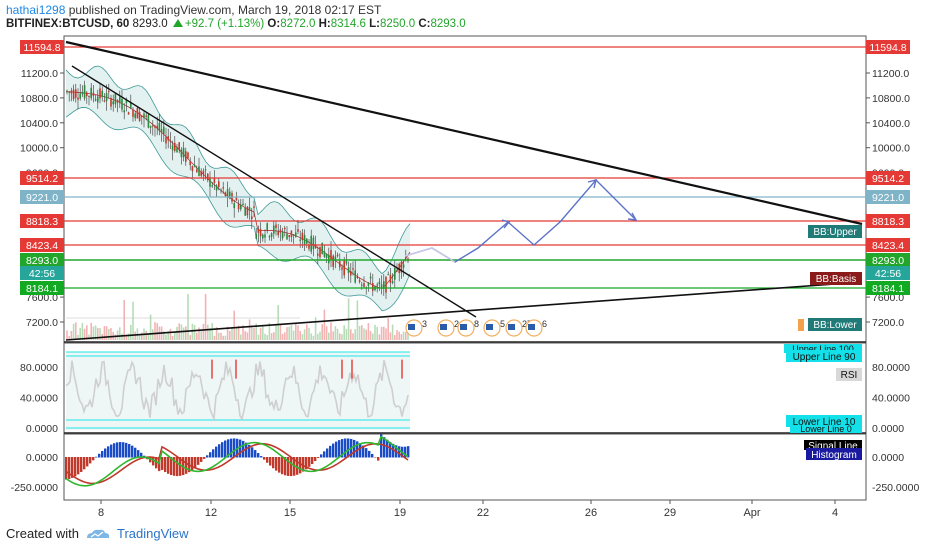 The height and width of the screenshot is (550, 932). What do you see at coordinates (36, 10) in the screenshot?
I see `author-link: hathai1298` at bounding box center [36, 10].